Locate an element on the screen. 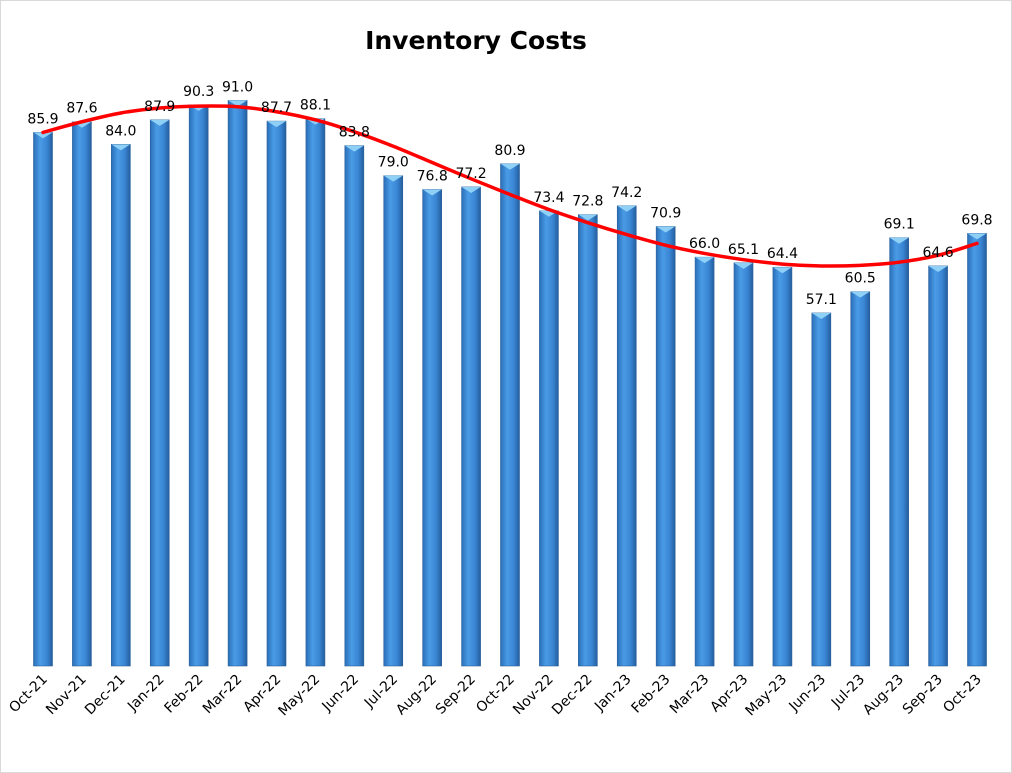 This screenshot has width=1012, height=773. data-label: 87.9 is located at coordinates (159, 107).